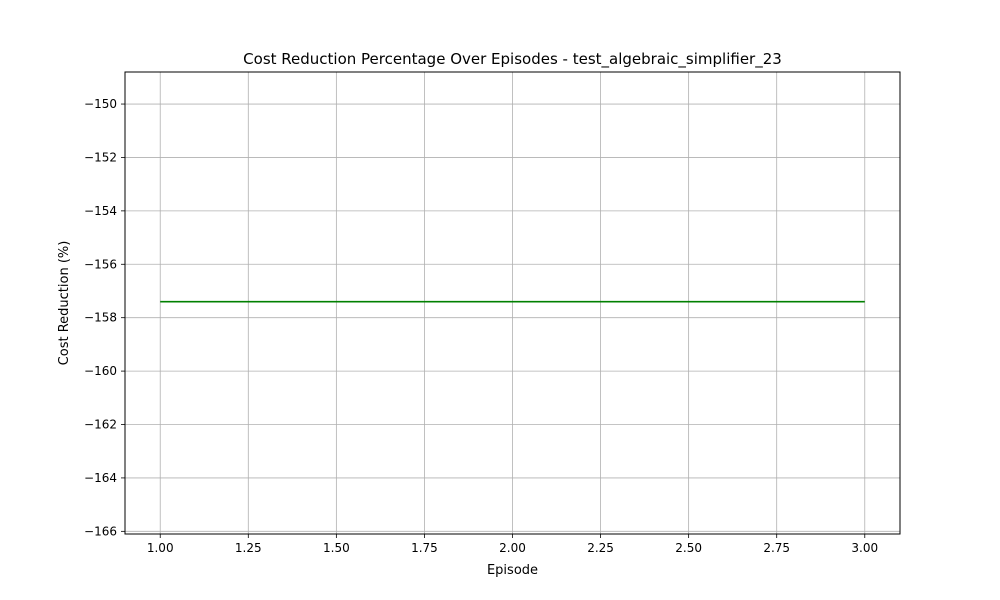  What do you see at coordinates (100, 157) in the screenshot?
I see `y-tick-label: −152` at bounding box center [100, 157].